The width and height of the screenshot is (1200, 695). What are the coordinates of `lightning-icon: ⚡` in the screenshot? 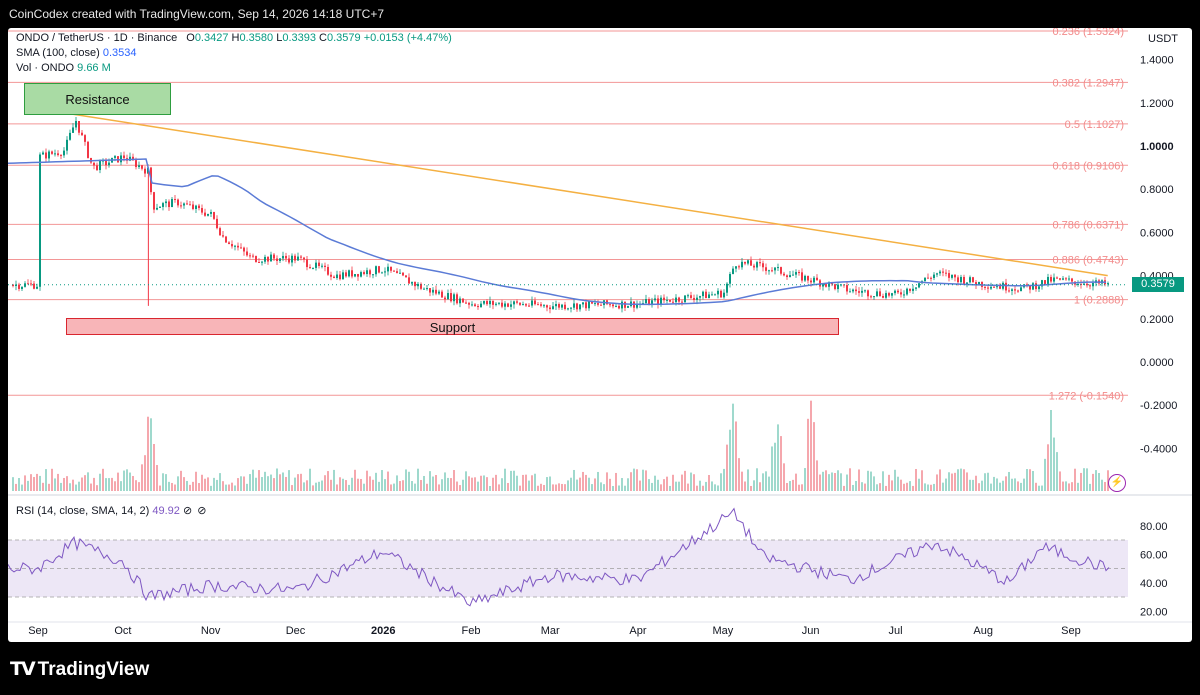 It's located at (1117, 483).